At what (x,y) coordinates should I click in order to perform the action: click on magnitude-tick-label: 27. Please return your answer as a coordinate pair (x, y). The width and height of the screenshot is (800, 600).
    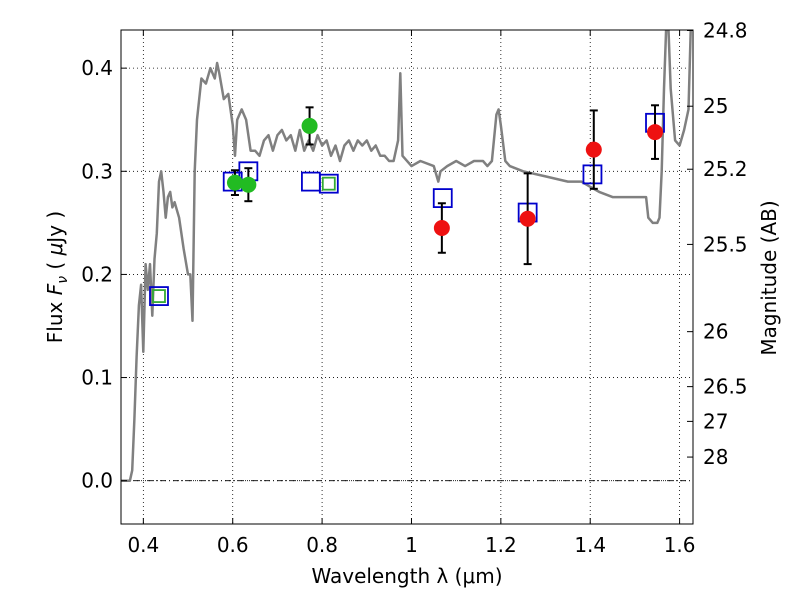
    Looking at the image, I should click on (715, 421).